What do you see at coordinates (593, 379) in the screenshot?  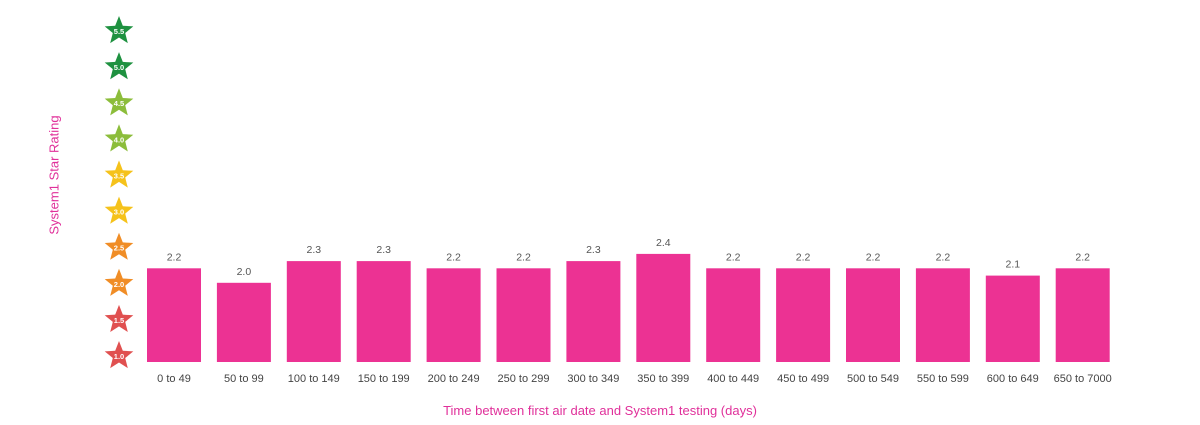 I see `x-tick-label: 300 to 349` at bounding box center [593, 379].